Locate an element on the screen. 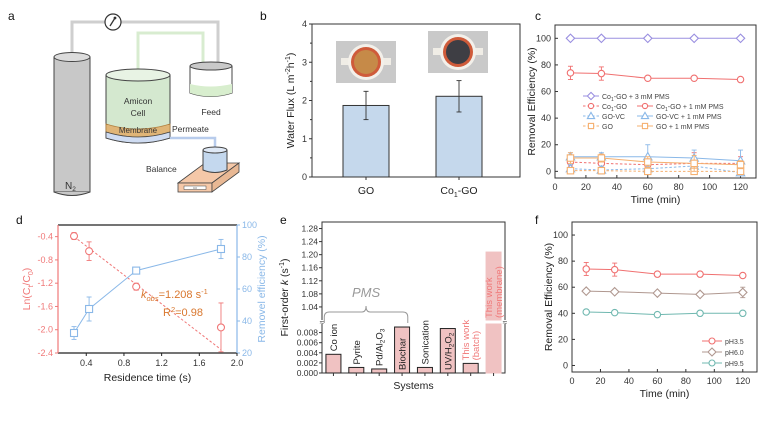  left-y-tick-label: -1.6 is located at coordinates (45, 306).